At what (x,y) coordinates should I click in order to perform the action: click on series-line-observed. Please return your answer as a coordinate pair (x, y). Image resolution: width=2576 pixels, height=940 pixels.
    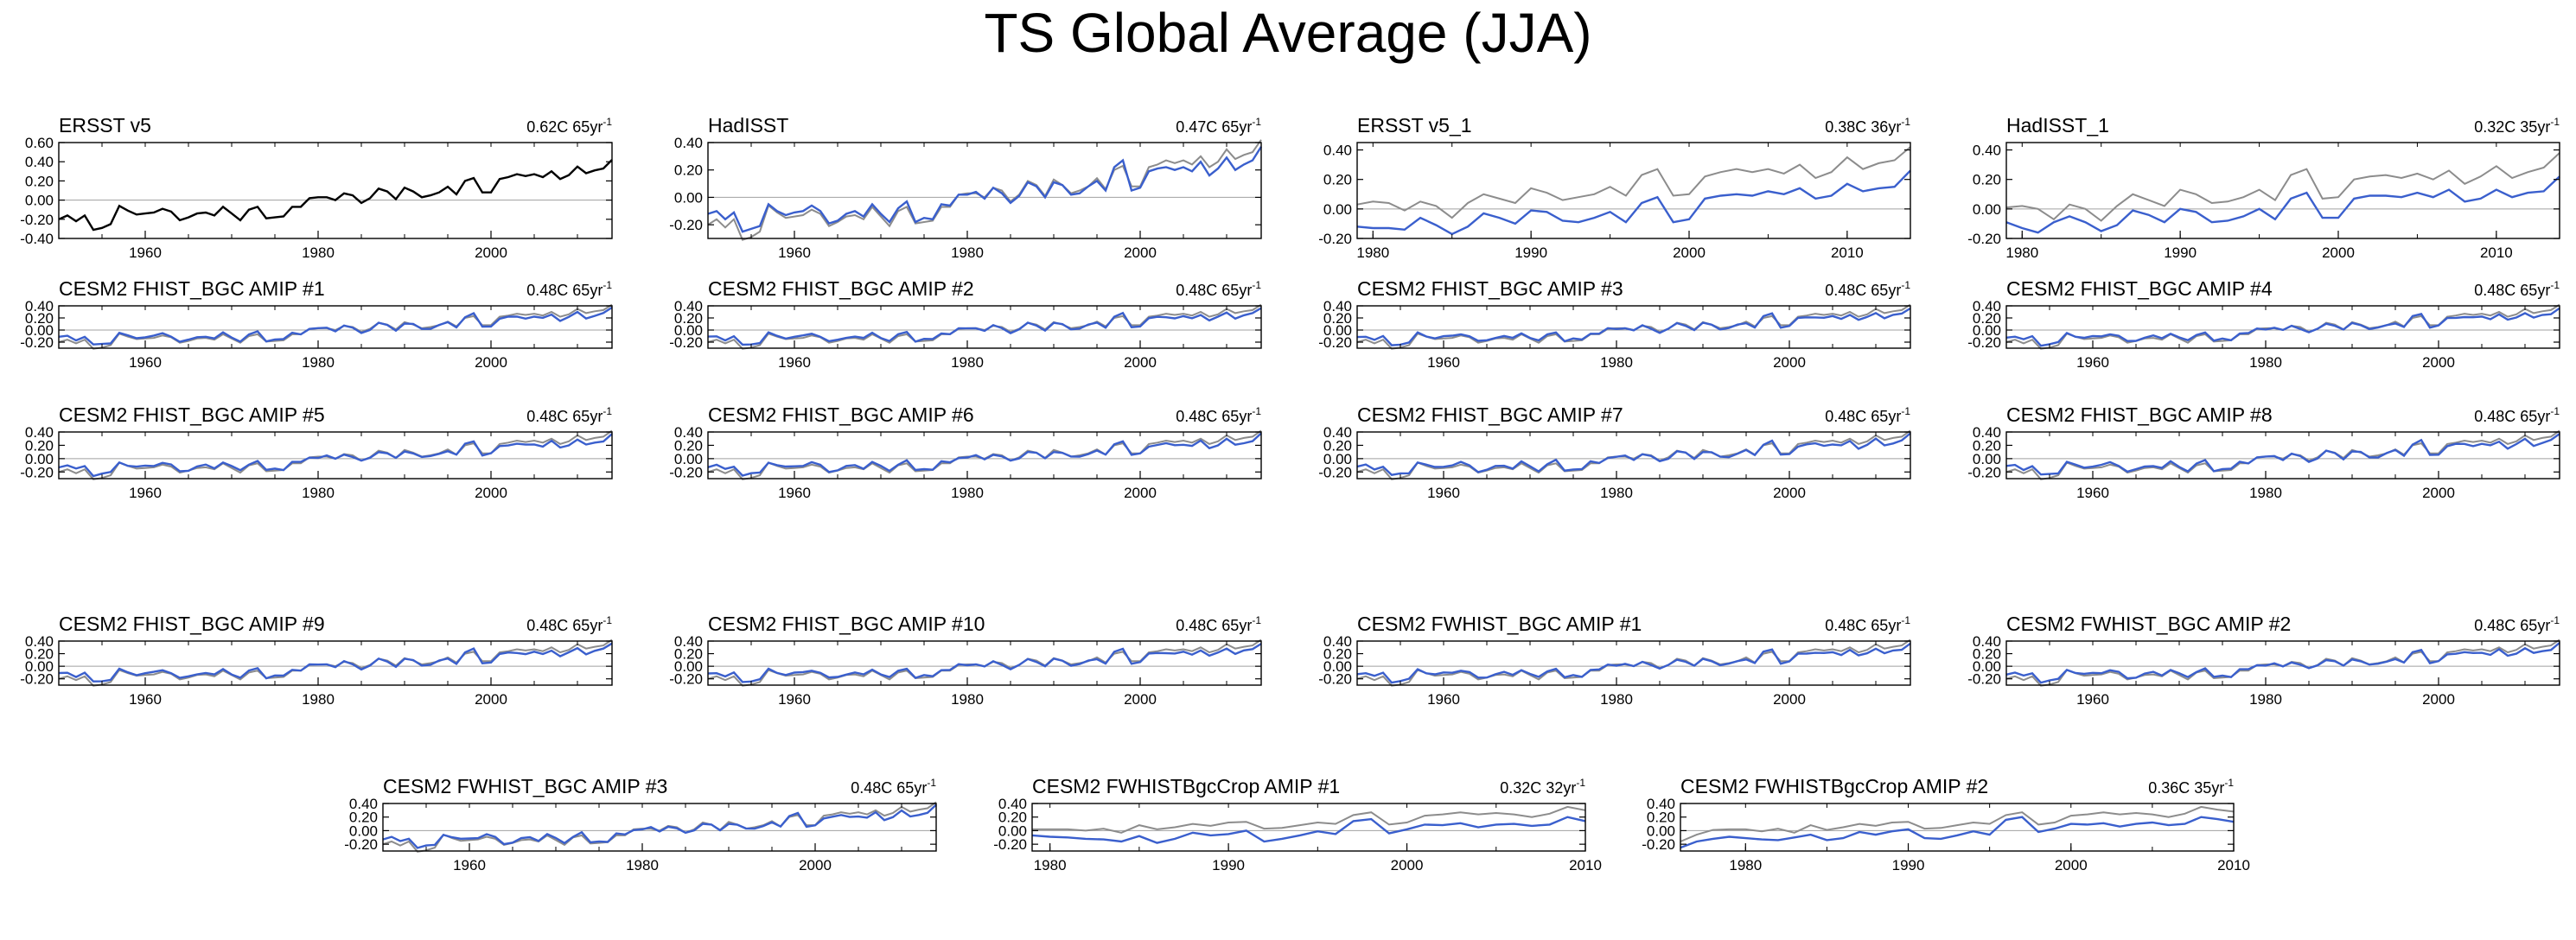
    Looking at the image, I should click on (335, 195).